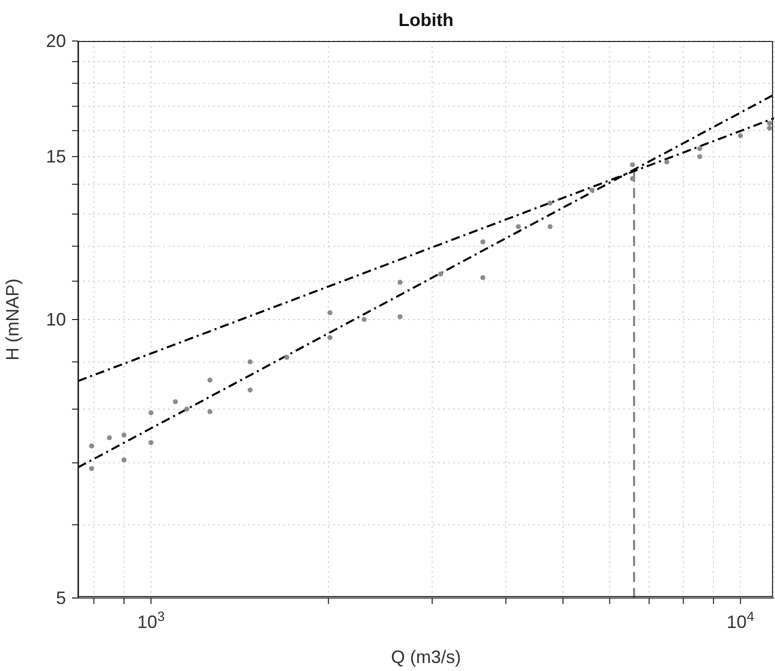  I want to click on y-tick-label: 5, so click(61, 598).